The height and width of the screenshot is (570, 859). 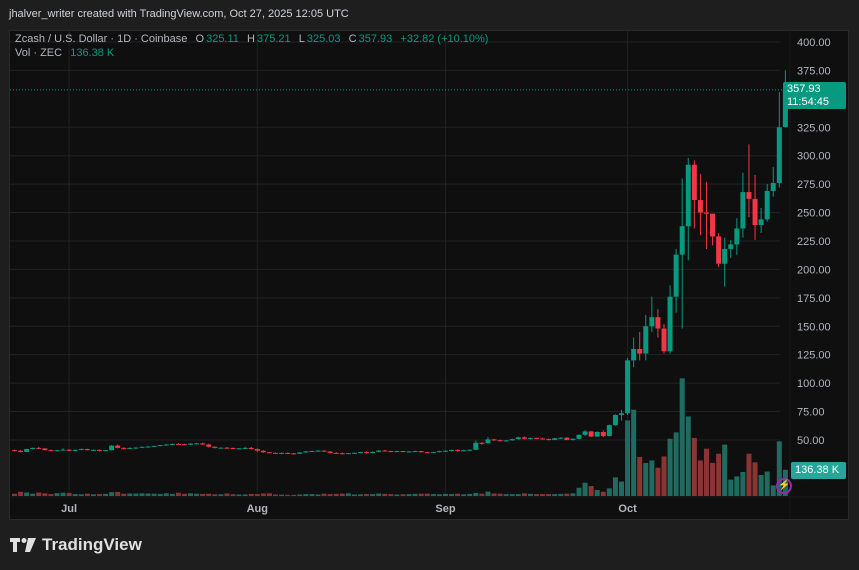 What do you see at coordinates (814, 157) in the screenshot?
I see `y-tick-label: 300.00` at bounding box center [814, 157].